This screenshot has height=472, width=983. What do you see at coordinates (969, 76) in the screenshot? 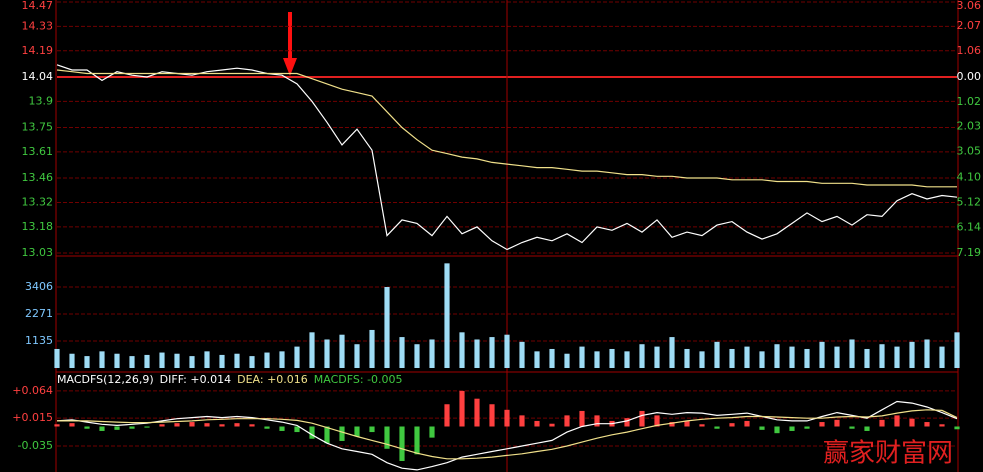
I see `y2-tick-label: 0.00` at bounding box center [969, 76].